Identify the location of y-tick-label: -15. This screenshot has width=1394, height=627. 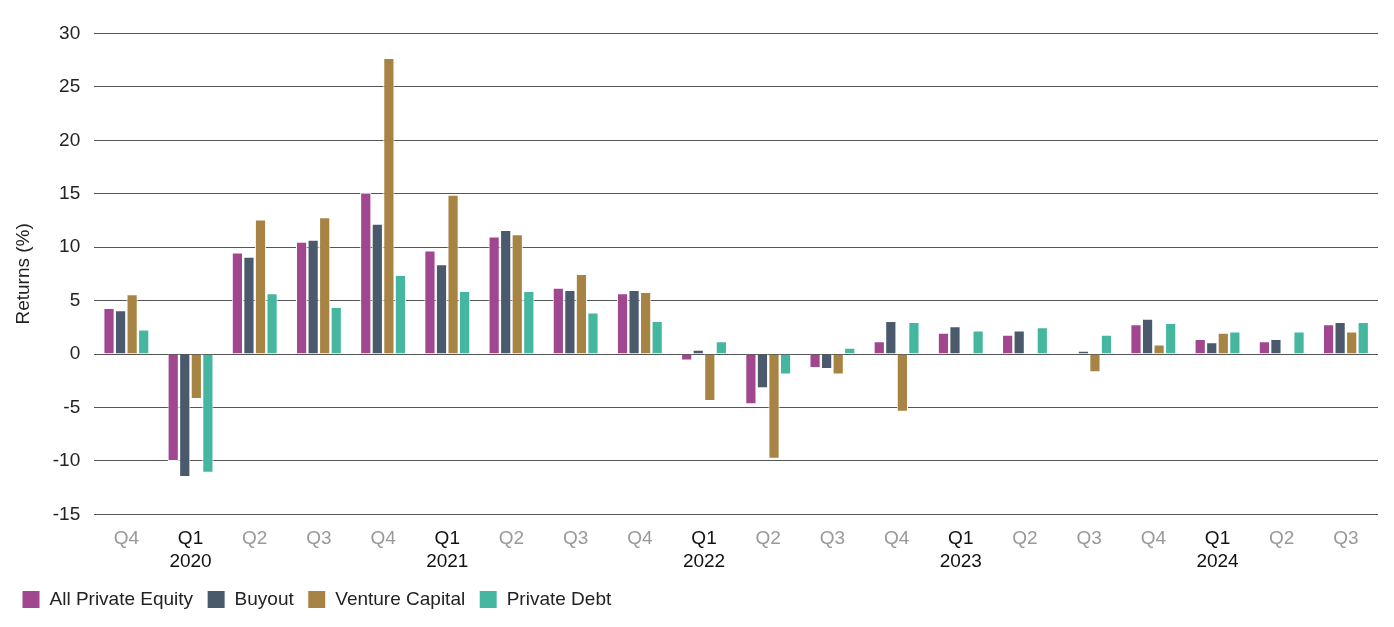
(66, 513).